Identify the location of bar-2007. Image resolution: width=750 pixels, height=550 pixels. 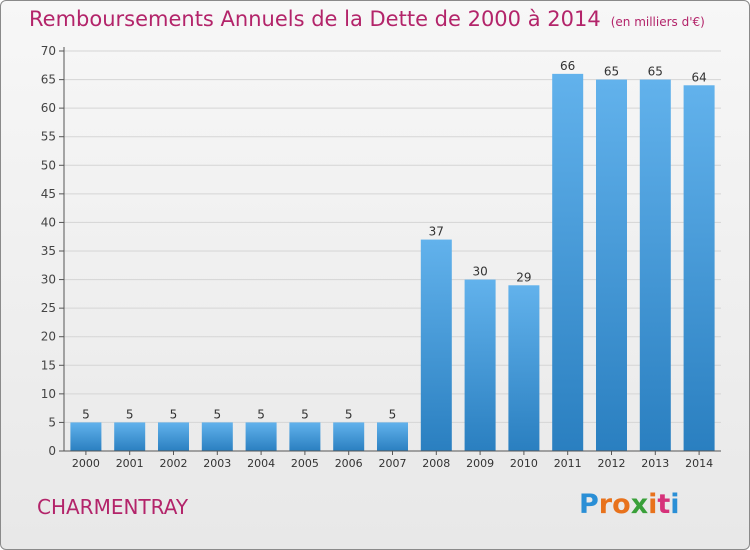
(392, 436).